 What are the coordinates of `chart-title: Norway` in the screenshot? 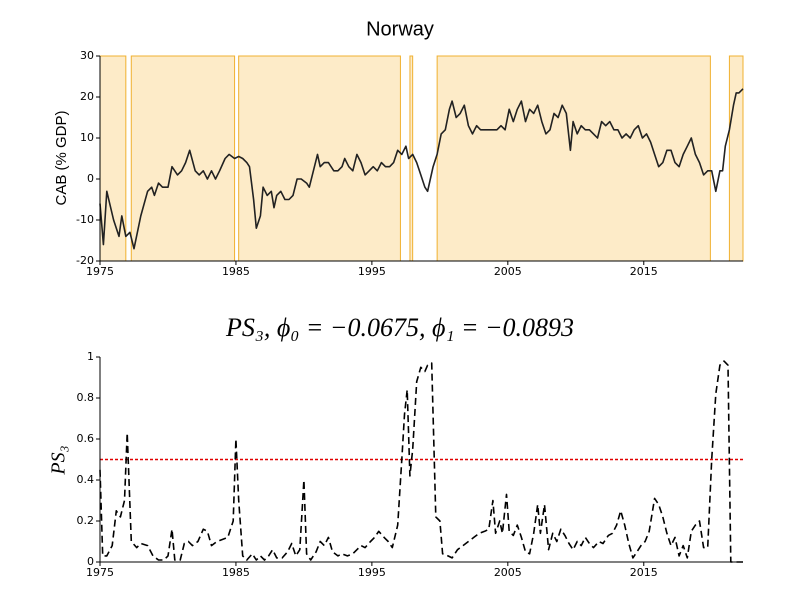 It's located at (400, 29).